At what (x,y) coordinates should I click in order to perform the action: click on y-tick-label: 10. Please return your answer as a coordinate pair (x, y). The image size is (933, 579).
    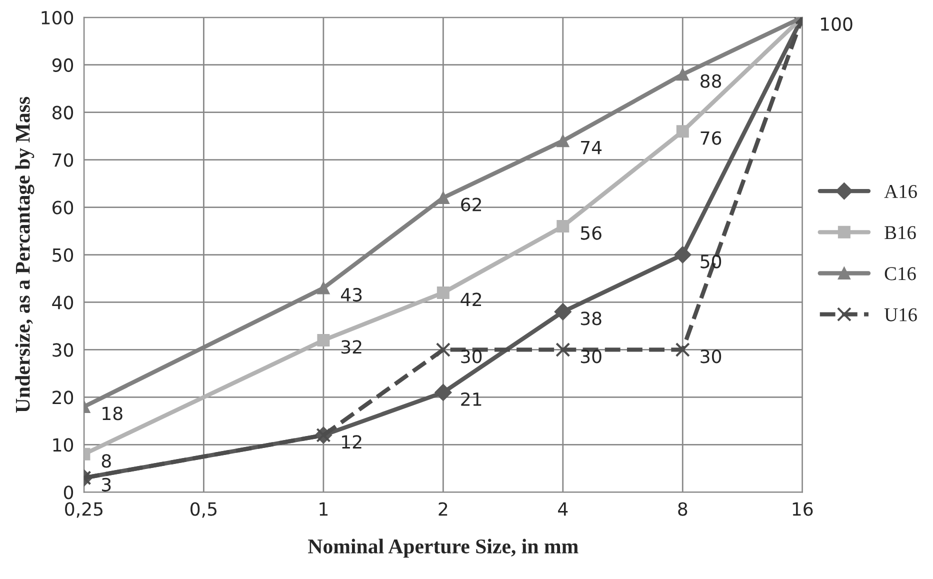
    Looking at the image, I should click on (63, 445).